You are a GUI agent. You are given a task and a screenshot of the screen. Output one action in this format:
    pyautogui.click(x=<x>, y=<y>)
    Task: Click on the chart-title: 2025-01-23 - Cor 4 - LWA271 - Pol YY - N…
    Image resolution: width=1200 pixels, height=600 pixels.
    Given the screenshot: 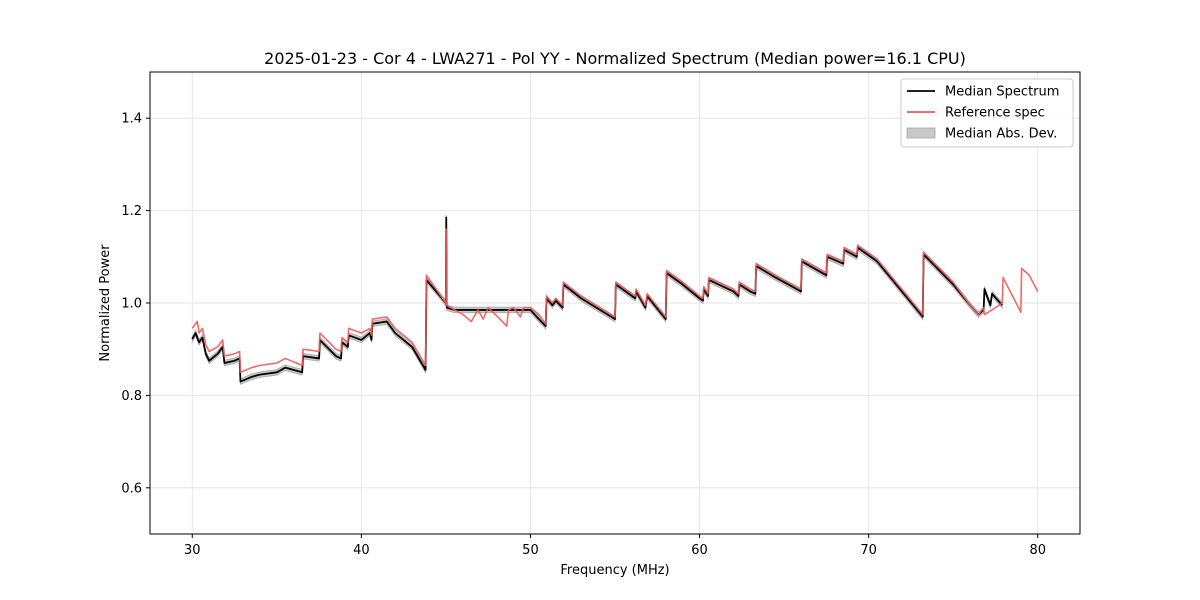 What is the action you would take?
    pyautogui.click(x=615, y=58)
    